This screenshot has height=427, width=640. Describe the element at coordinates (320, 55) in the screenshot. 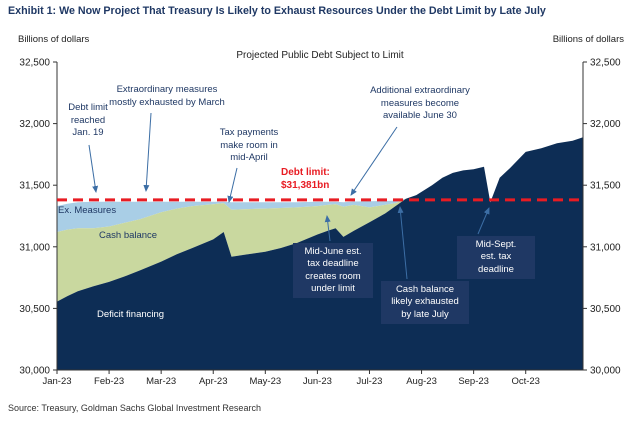

I see `chart-title: Projected Public Debt Subject to Limit` at that location.